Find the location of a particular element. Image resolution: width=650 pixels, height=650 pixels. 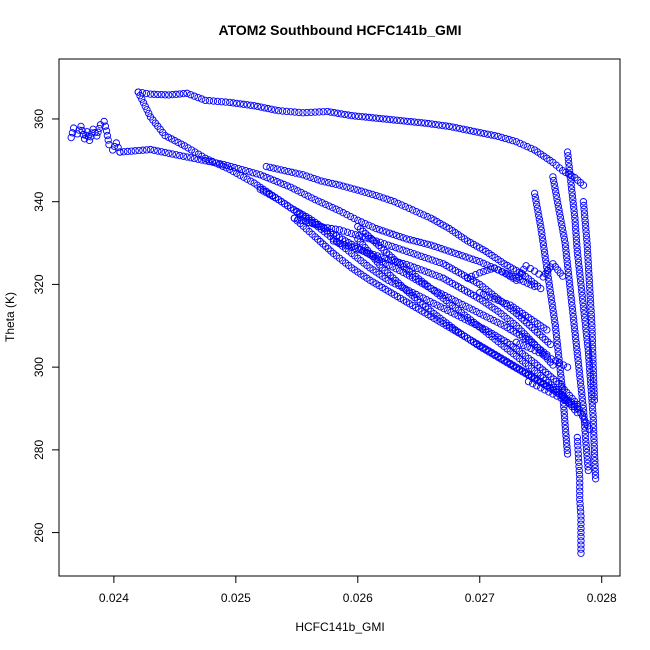

y-tick-label: 280 is located at coordinates (39, 450).